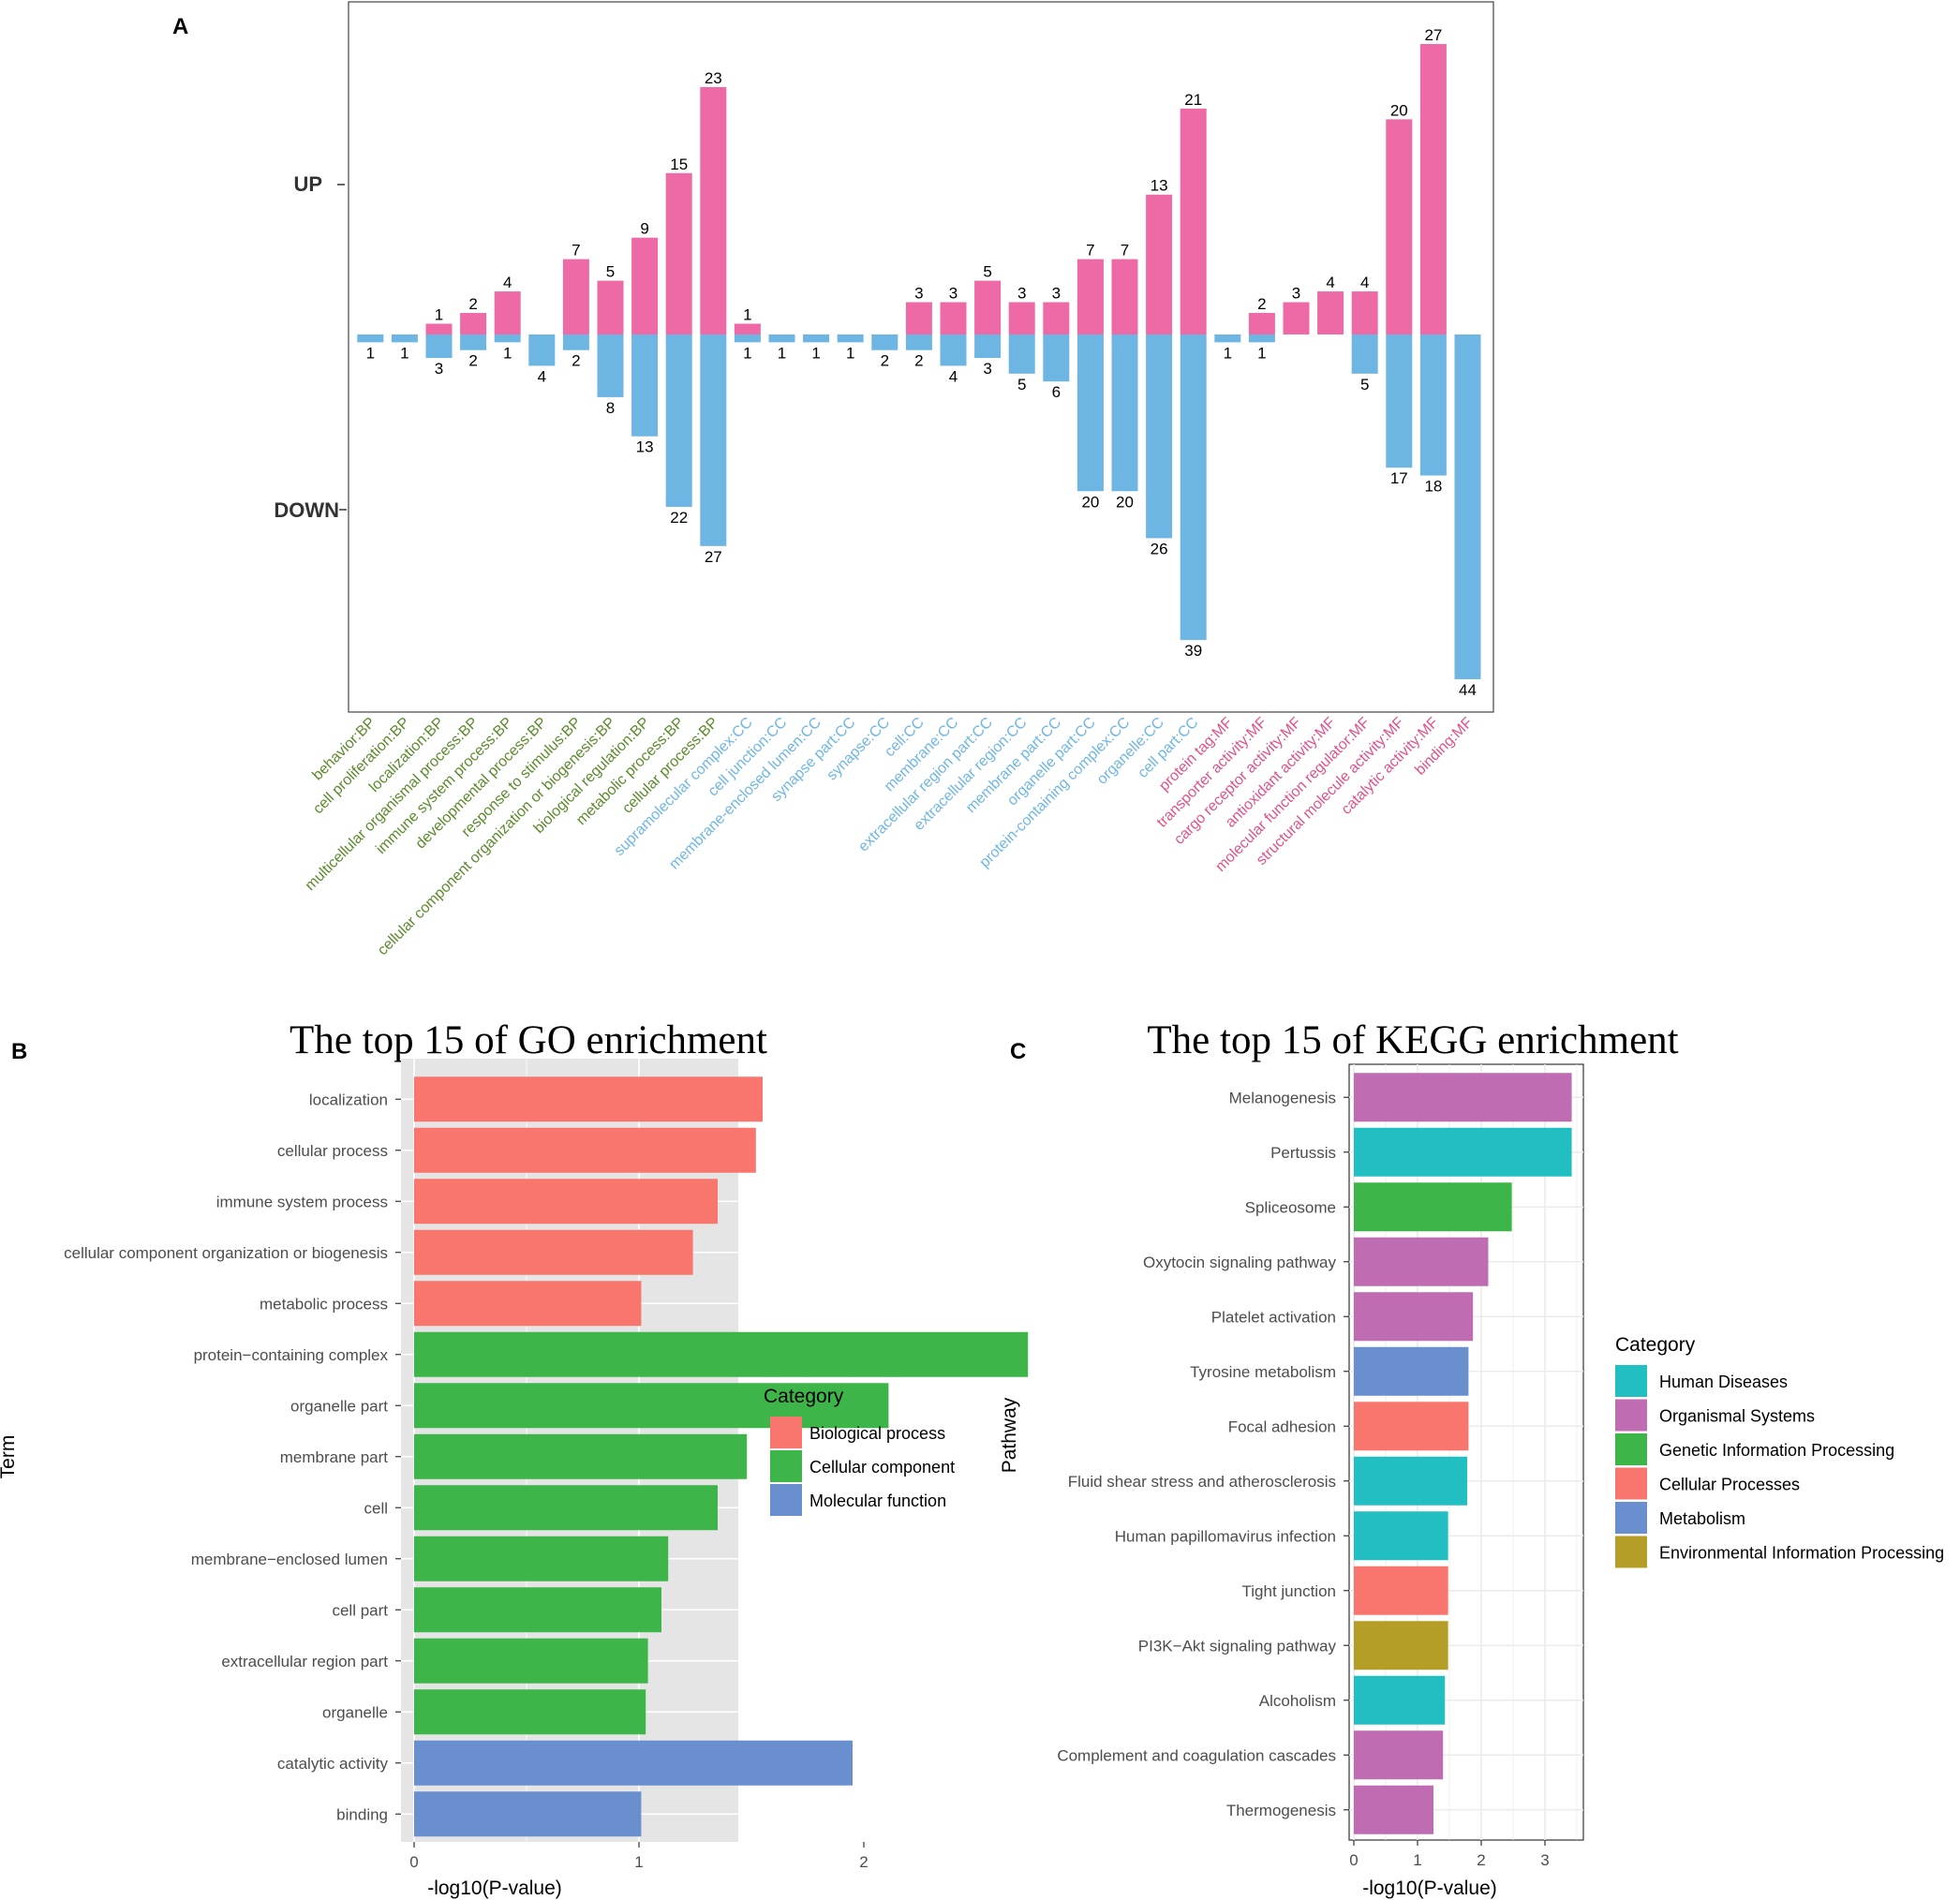 Image resolution: width=1960 pixels, height=1900 pixels. What do you see at coordinates (588, 1099) in the screenshot?
I see `bar-localization` at bounding box center [588, 1099].